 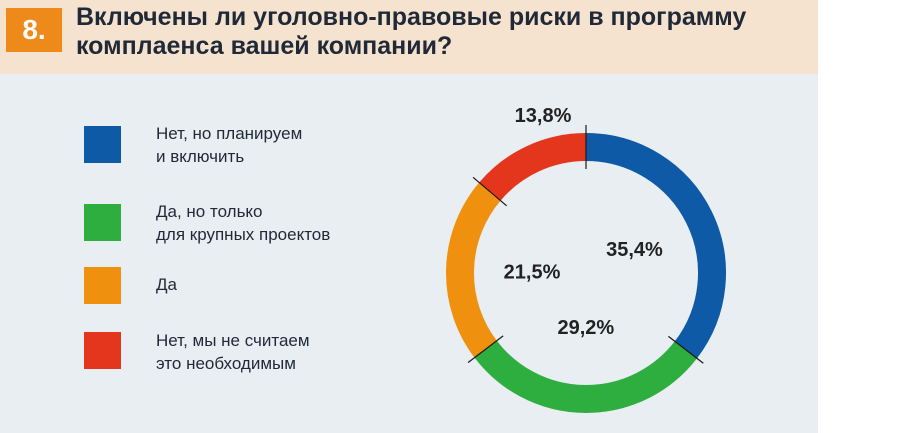 I want to click on legend-label: Нет, но планируем и включить, so click(x=229, y=145).